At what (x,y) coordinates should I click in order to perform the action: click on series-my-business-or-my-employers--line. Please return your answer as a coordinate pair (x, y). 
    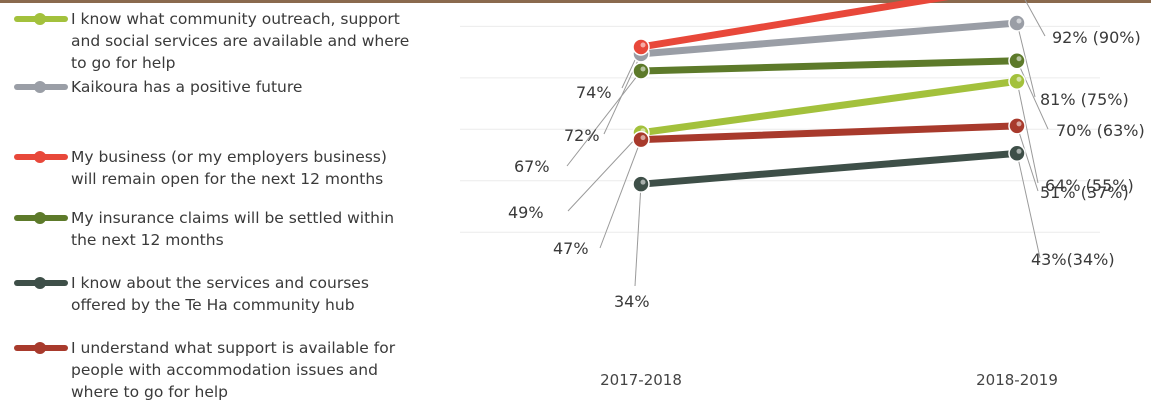
    Looking at the image, I should click on (793, 25).